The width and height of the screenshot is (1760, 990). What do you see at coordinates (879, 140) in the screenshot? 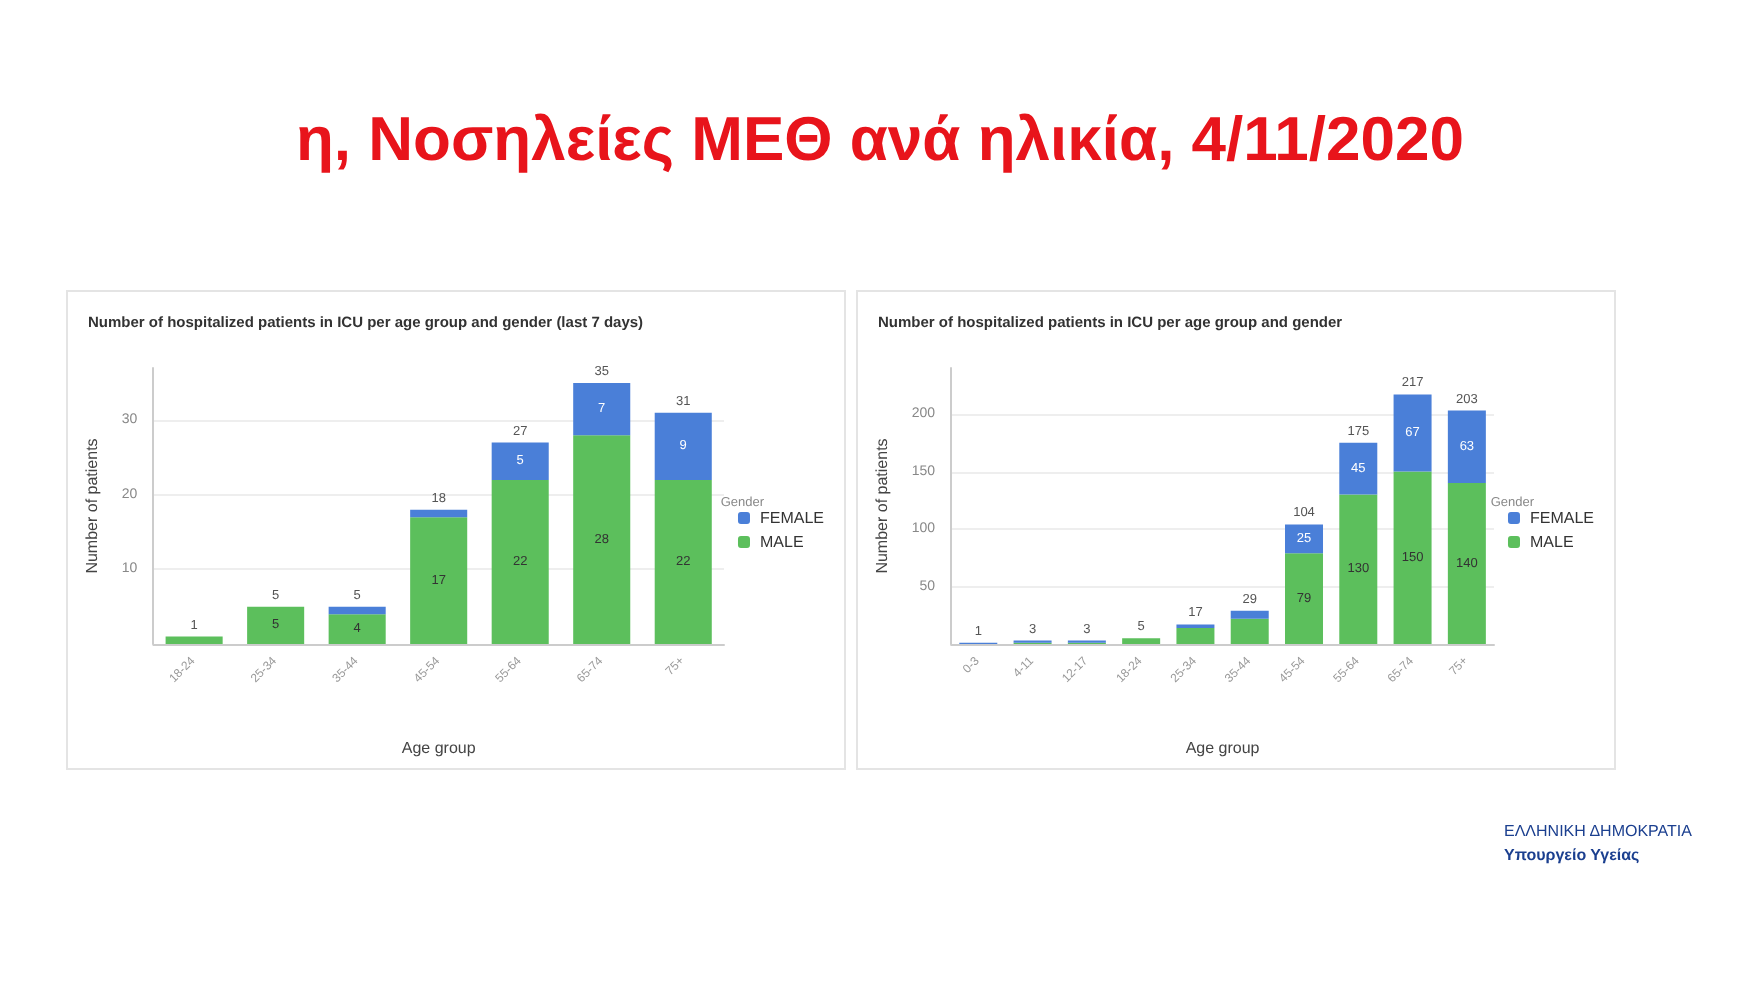
I see `text: η, Νοσηλείες ΜΕΘ ανά ηλικία, 4/11/2020` at bounding box center [879, 140].